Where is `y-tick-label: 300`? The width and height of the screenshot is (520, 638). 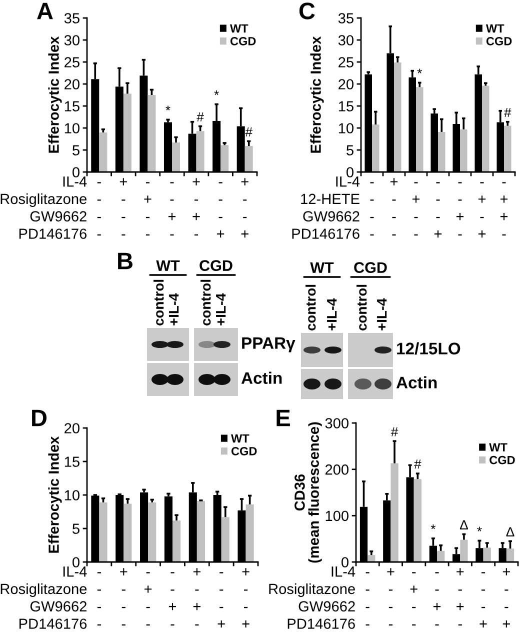
y-tick-label: 300 is located at coordinates (336, 423).